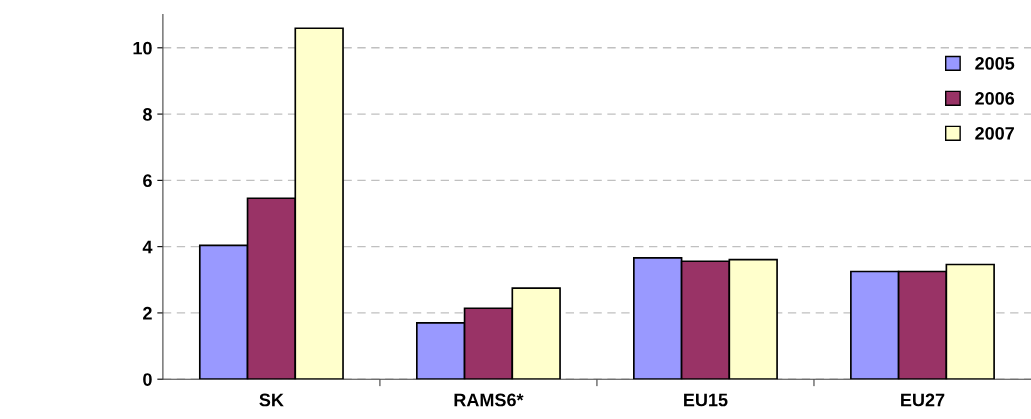  Describe the element at coordinates (147, 313) in the screenshot. I see `y-tick-label: 2` at that location.